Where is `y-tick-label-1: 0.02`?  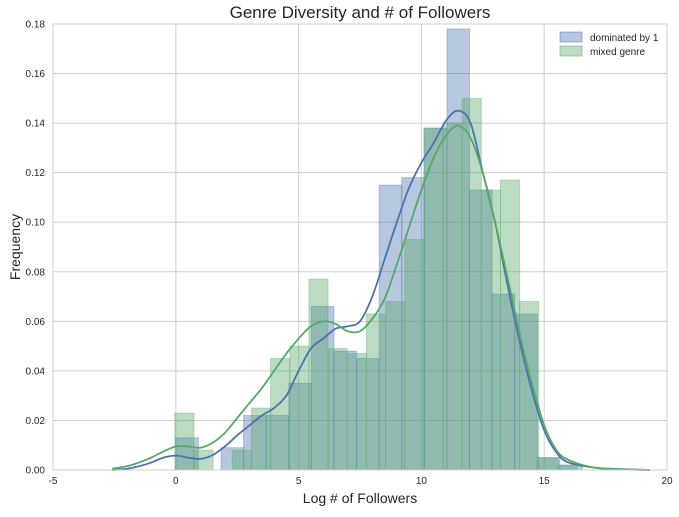
y-tick-label-1: 0.02 is located at coordinates (36, 421).